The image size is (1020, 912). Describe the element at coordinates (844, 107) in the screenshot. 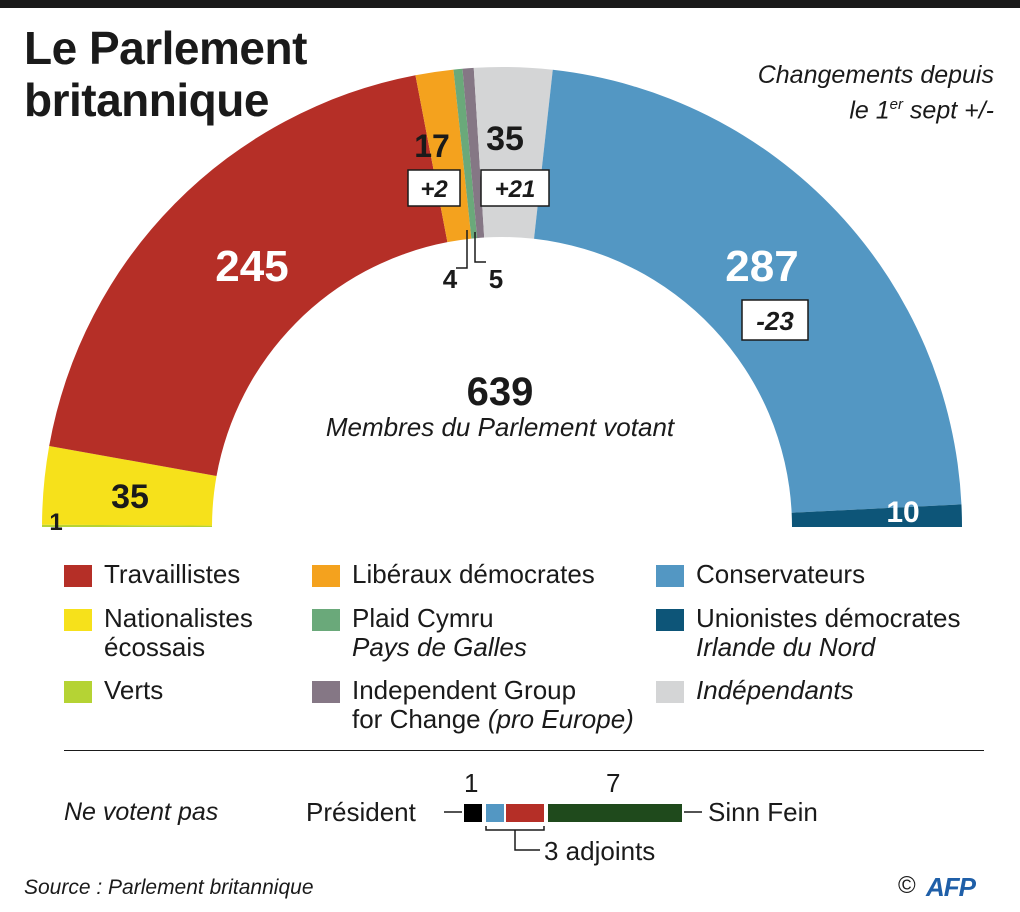

I see `changes-note-line-2: le 1er sept +/-` at that location.